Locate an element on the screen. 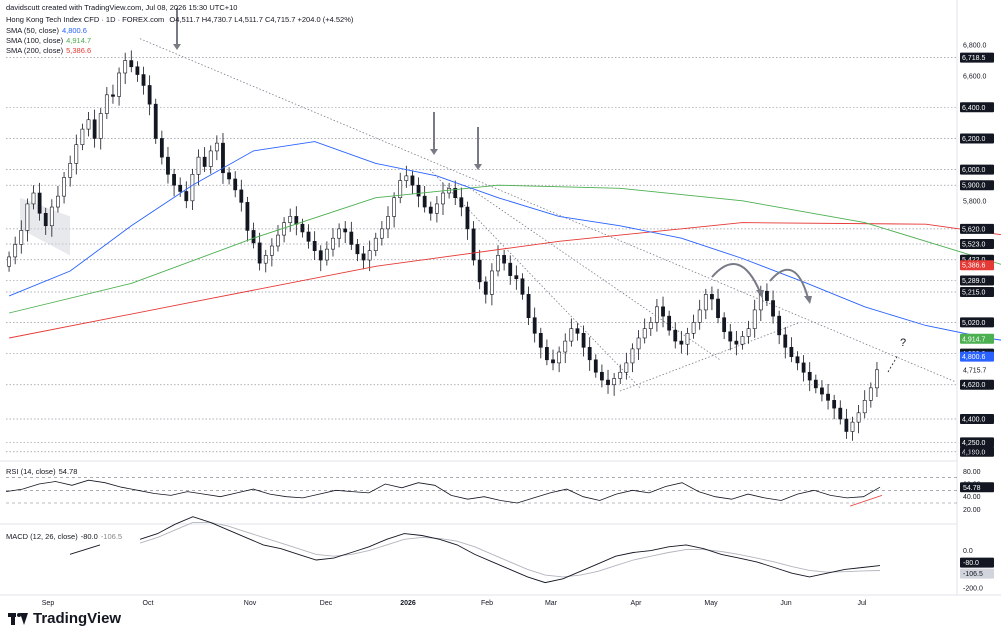 This screenshot has height=637, width=1001. level-tag-label: 6,200.0 is located at coordinates (973, 139).